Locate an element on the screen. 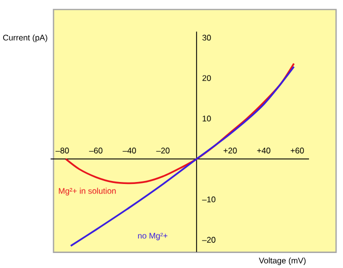 This screenshot has height=268, width=343. text: no Mg²+ is located at coordinates (153, 236).